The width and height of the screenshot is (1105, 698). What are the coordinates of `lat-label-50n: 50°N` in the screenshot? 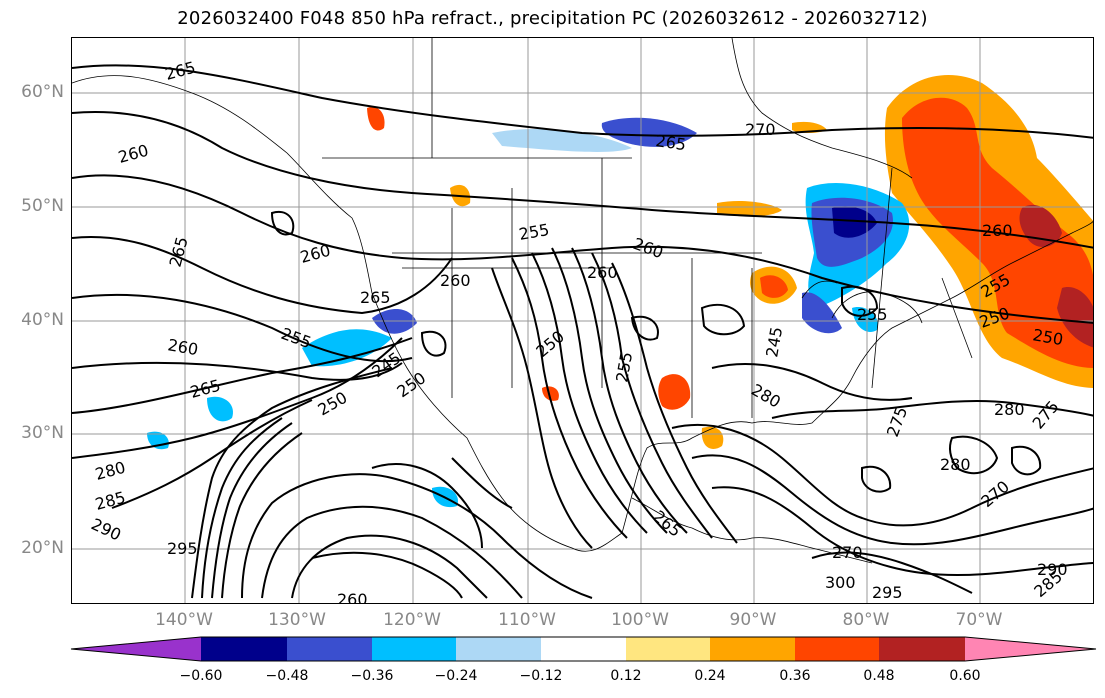 It's located at (42, 206).